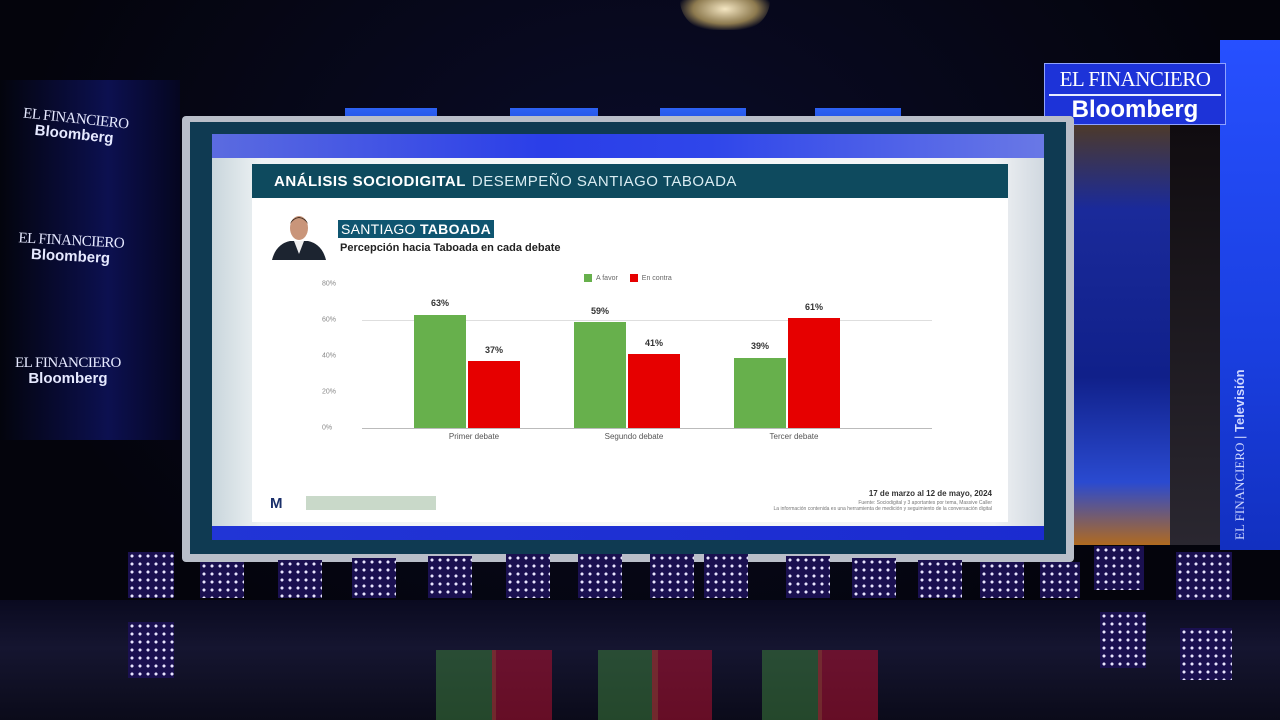 The width and height of the screenshot is (1280, 720). What do you see at coordinates (1239, 491) in the screenshot?
I see `vertical-brand-name: EL FINANCIERO` at bounding box center [1239, 491].